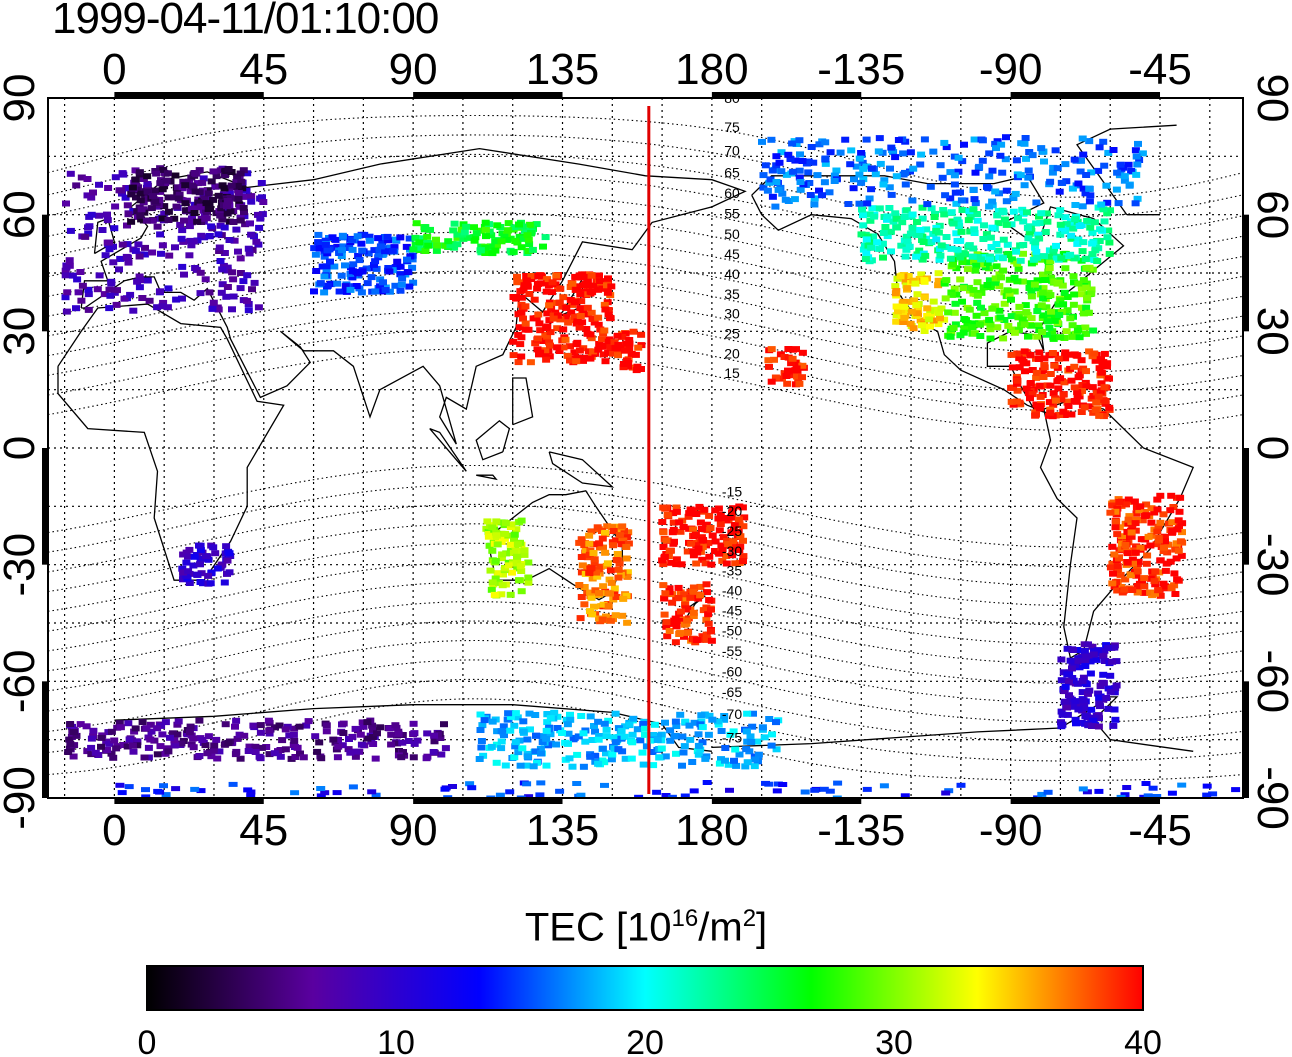 This screenshot has height=1057, width=1292. I want to click on mag-lat-label: -40, so click(732, 591).